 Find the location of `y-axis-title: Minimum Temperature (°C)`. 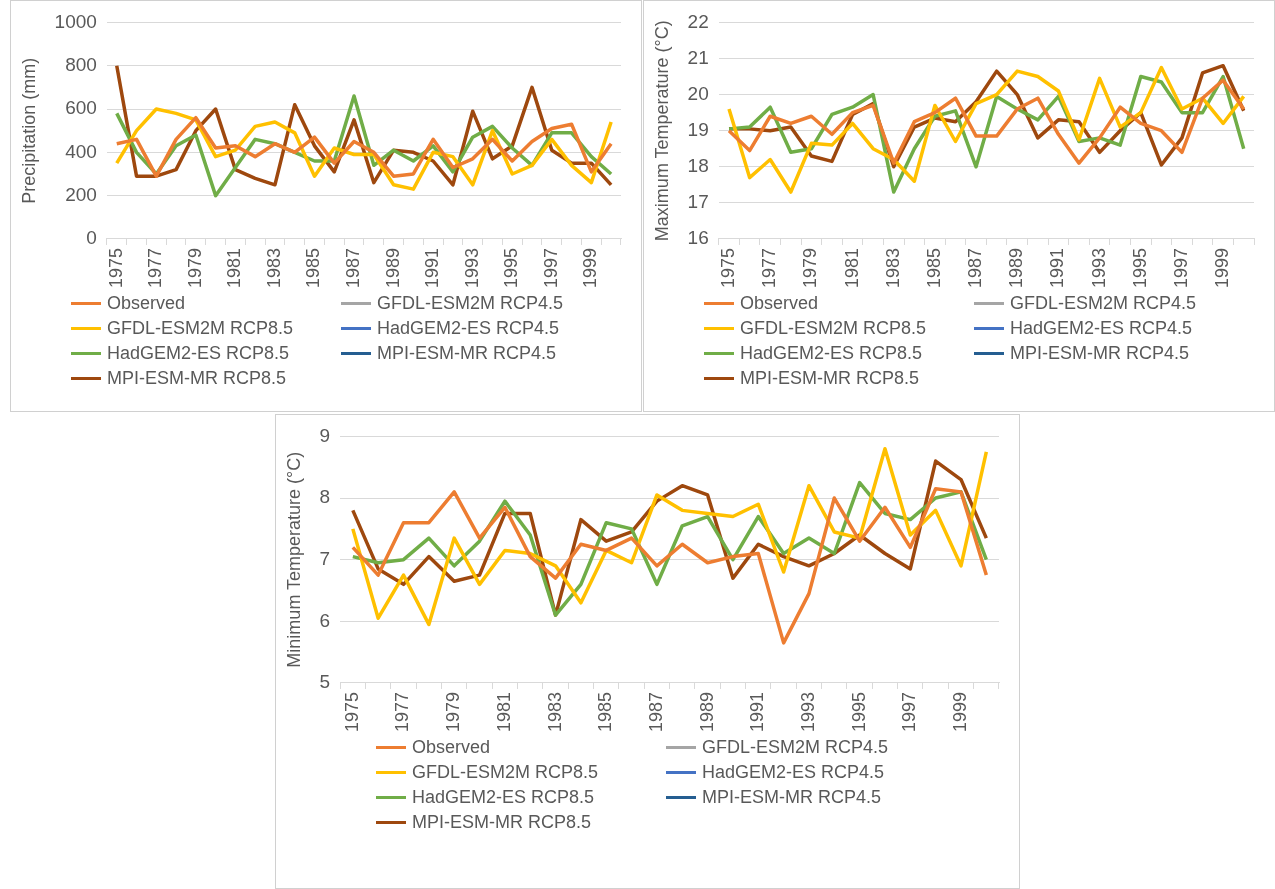

y-axis-title: Minimum Temperature (°C) is located at coordinates (293, 559).